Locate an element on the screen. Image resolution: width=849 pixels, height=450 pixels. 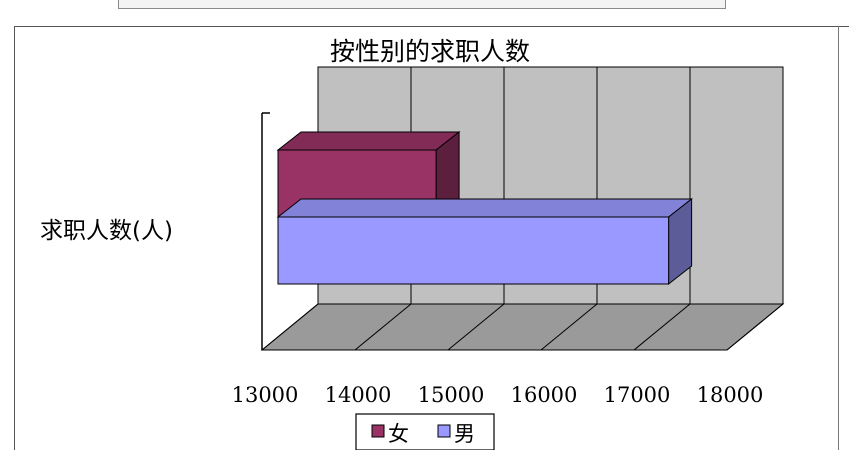
x-tick-label: 13000 is located at coordinates (265, 395).